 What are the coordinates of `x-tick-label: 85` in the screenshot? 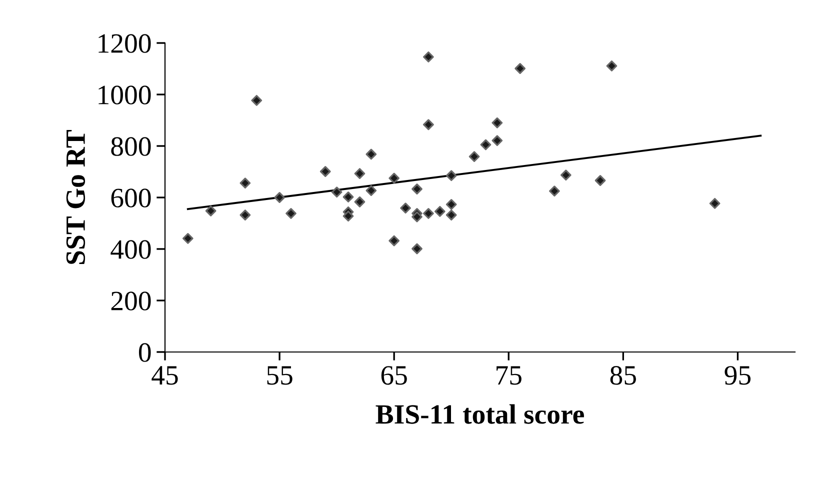 It's located at (623, 375).